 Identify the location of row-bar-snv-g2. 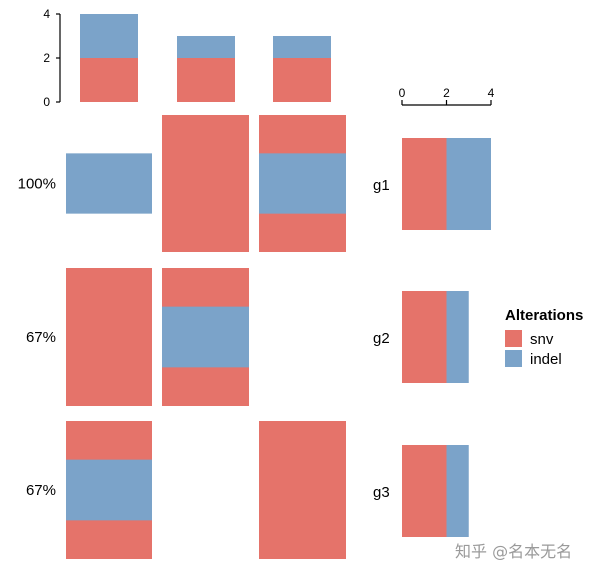
(424, 337).